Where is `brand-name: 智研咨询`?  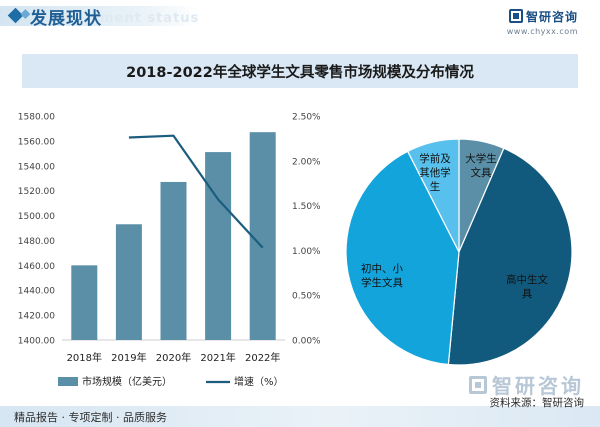
brand-name: 智研咨询 is located at coordinates (551, 16).